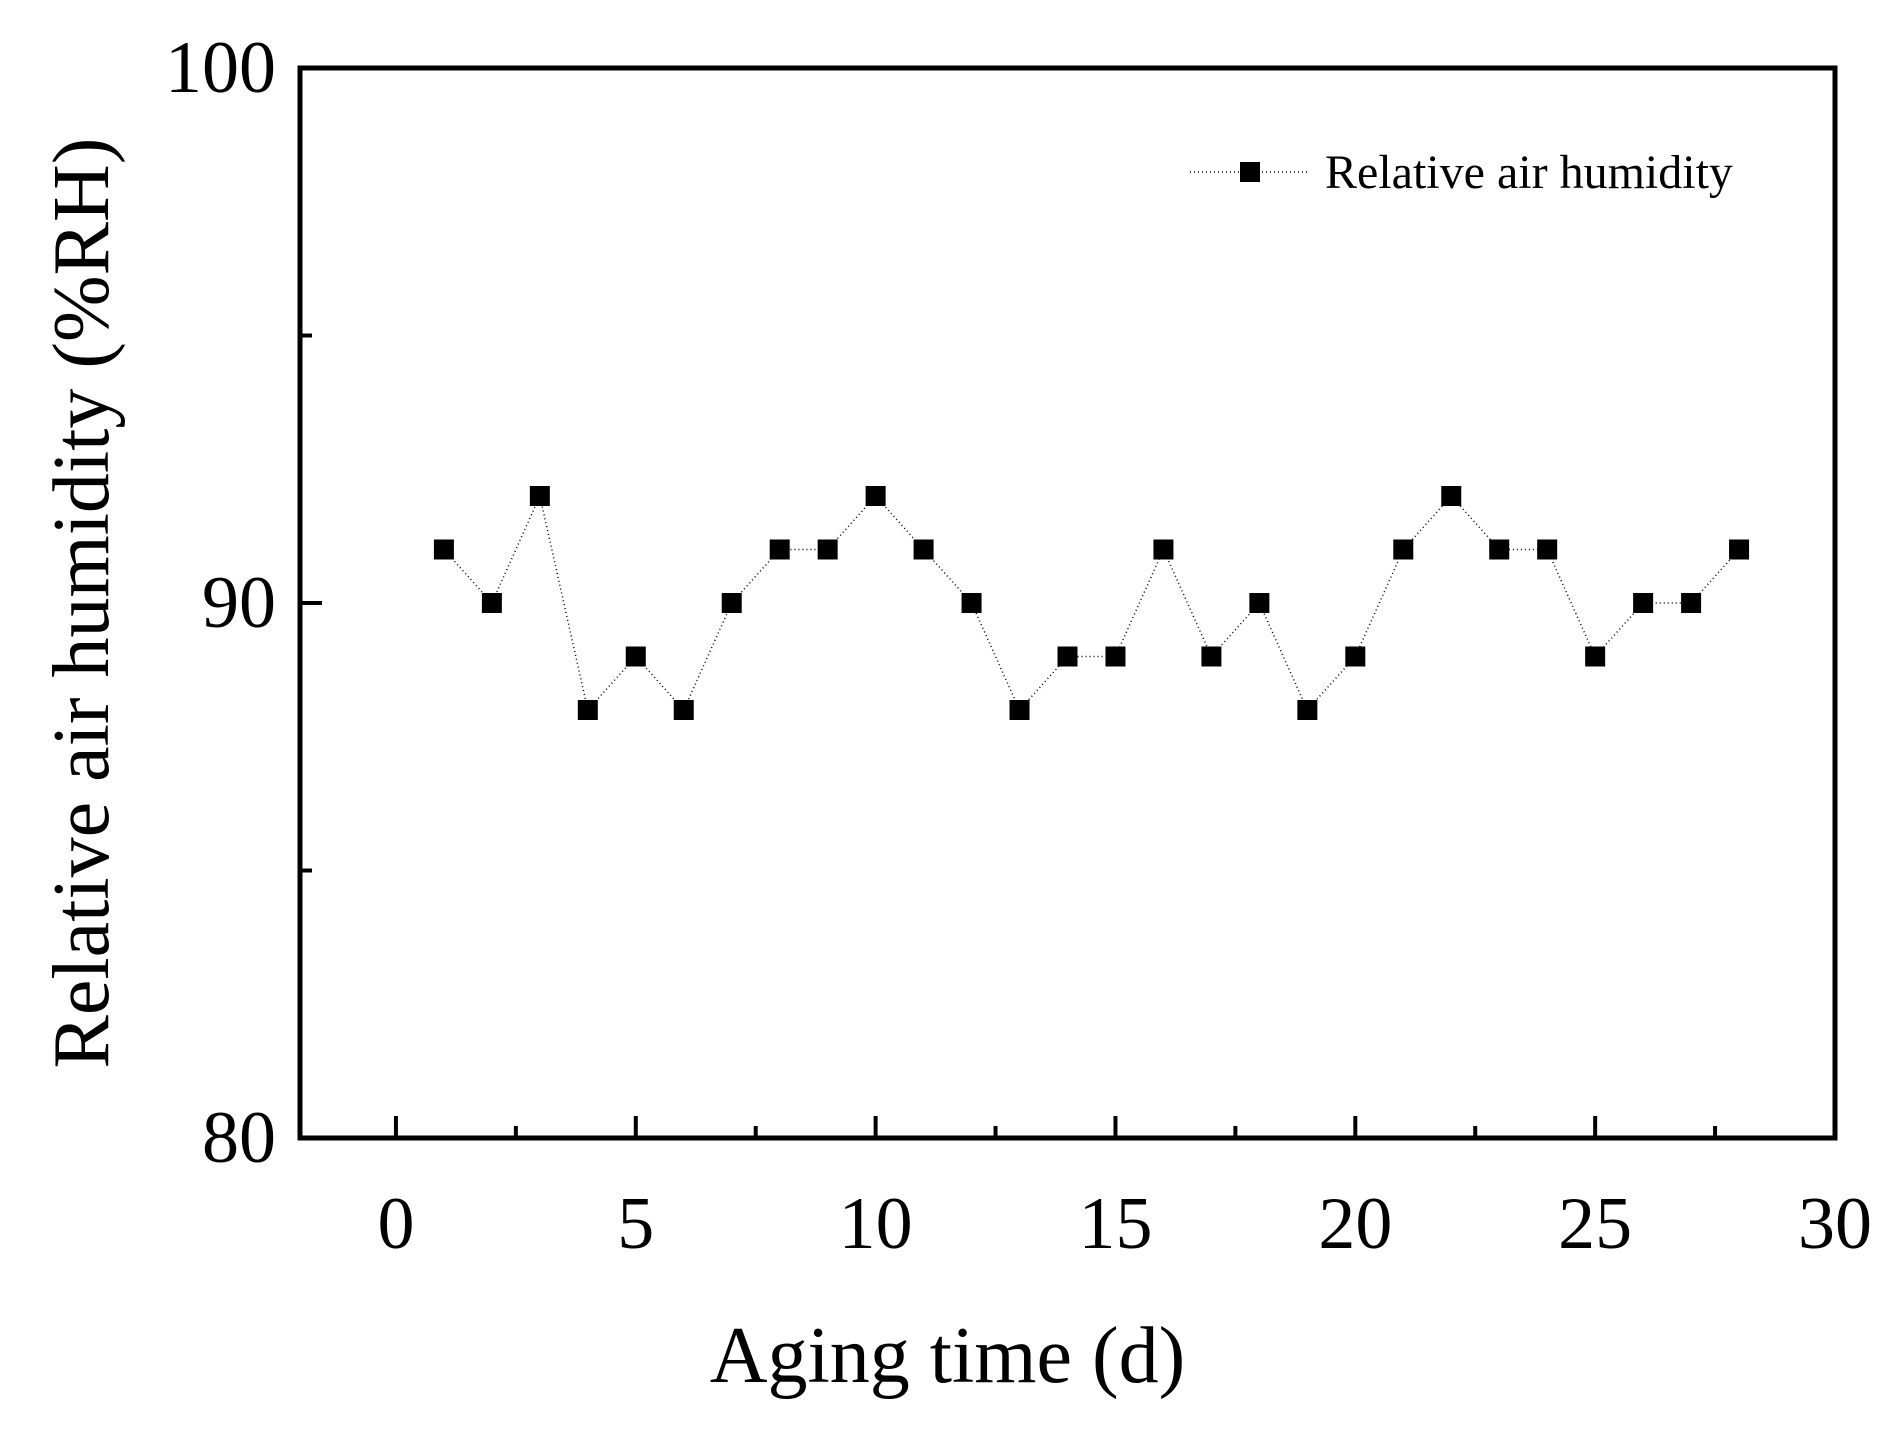 The height and width of the screenshot is (1444, 1895). I want to click on x-tick-label: 10, so click(876, 1224).